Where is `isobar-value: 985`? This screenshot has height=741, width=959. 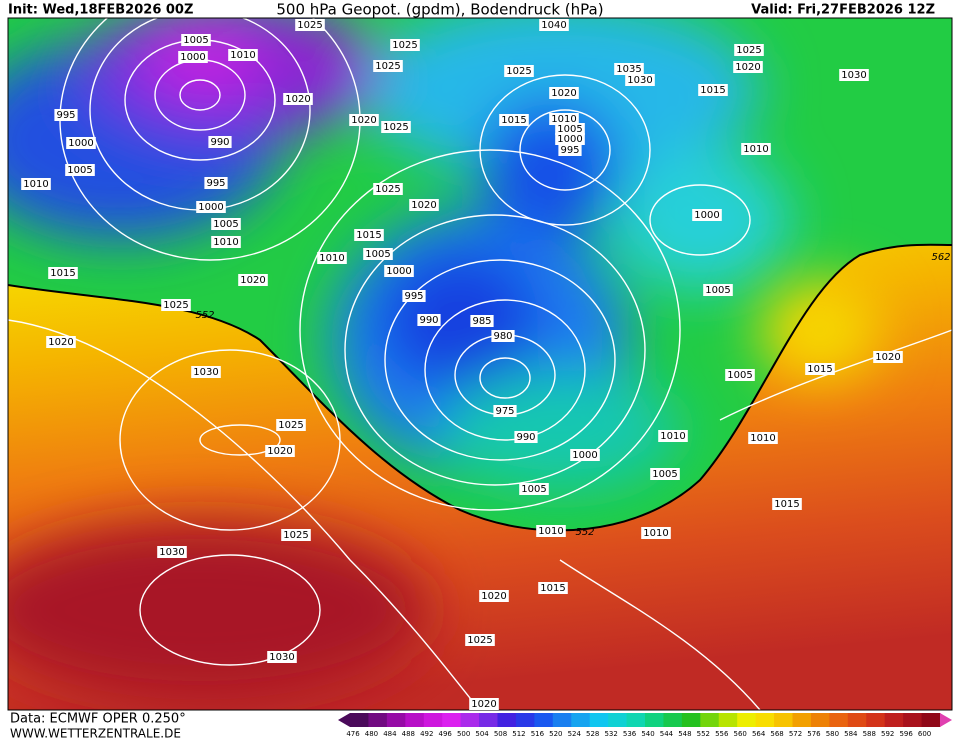 isobar-value: 985 is located at coordinates (481, 321).